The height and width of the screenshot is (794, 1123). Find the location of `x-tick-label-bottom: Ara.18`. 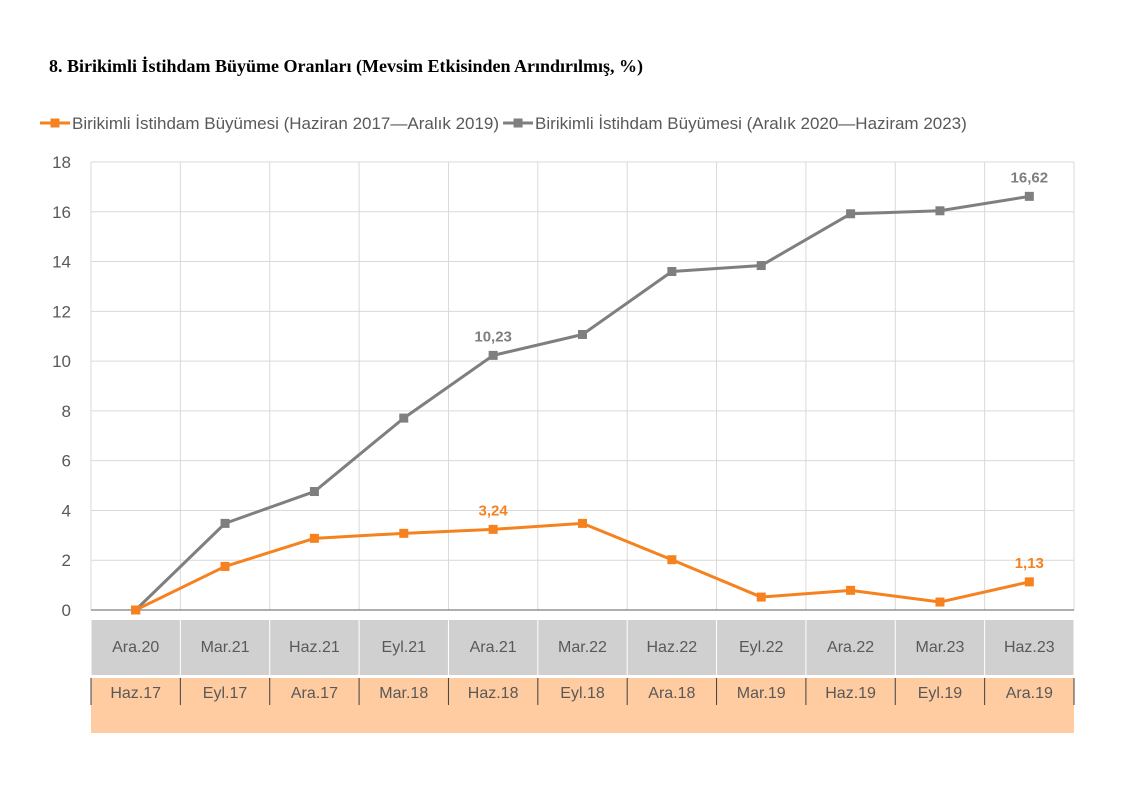

x-tick-label-bottom: Ara.18 is located at coordinates (671, 693).